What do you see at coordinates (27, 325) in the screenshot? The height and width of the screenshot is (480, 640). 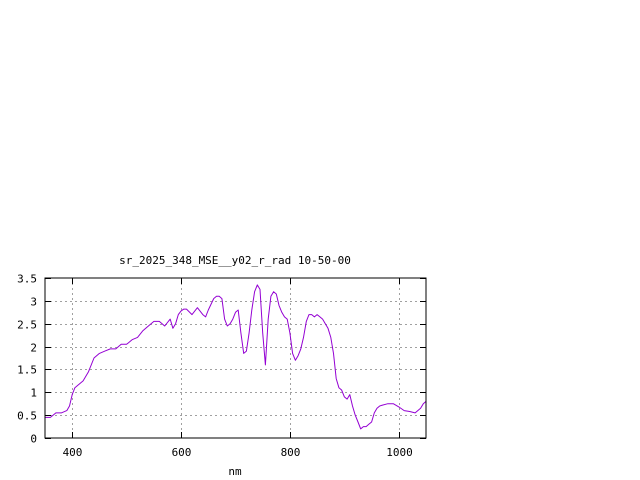 I see `y-tick-label: 2.5` at bounding box center [27, 325].